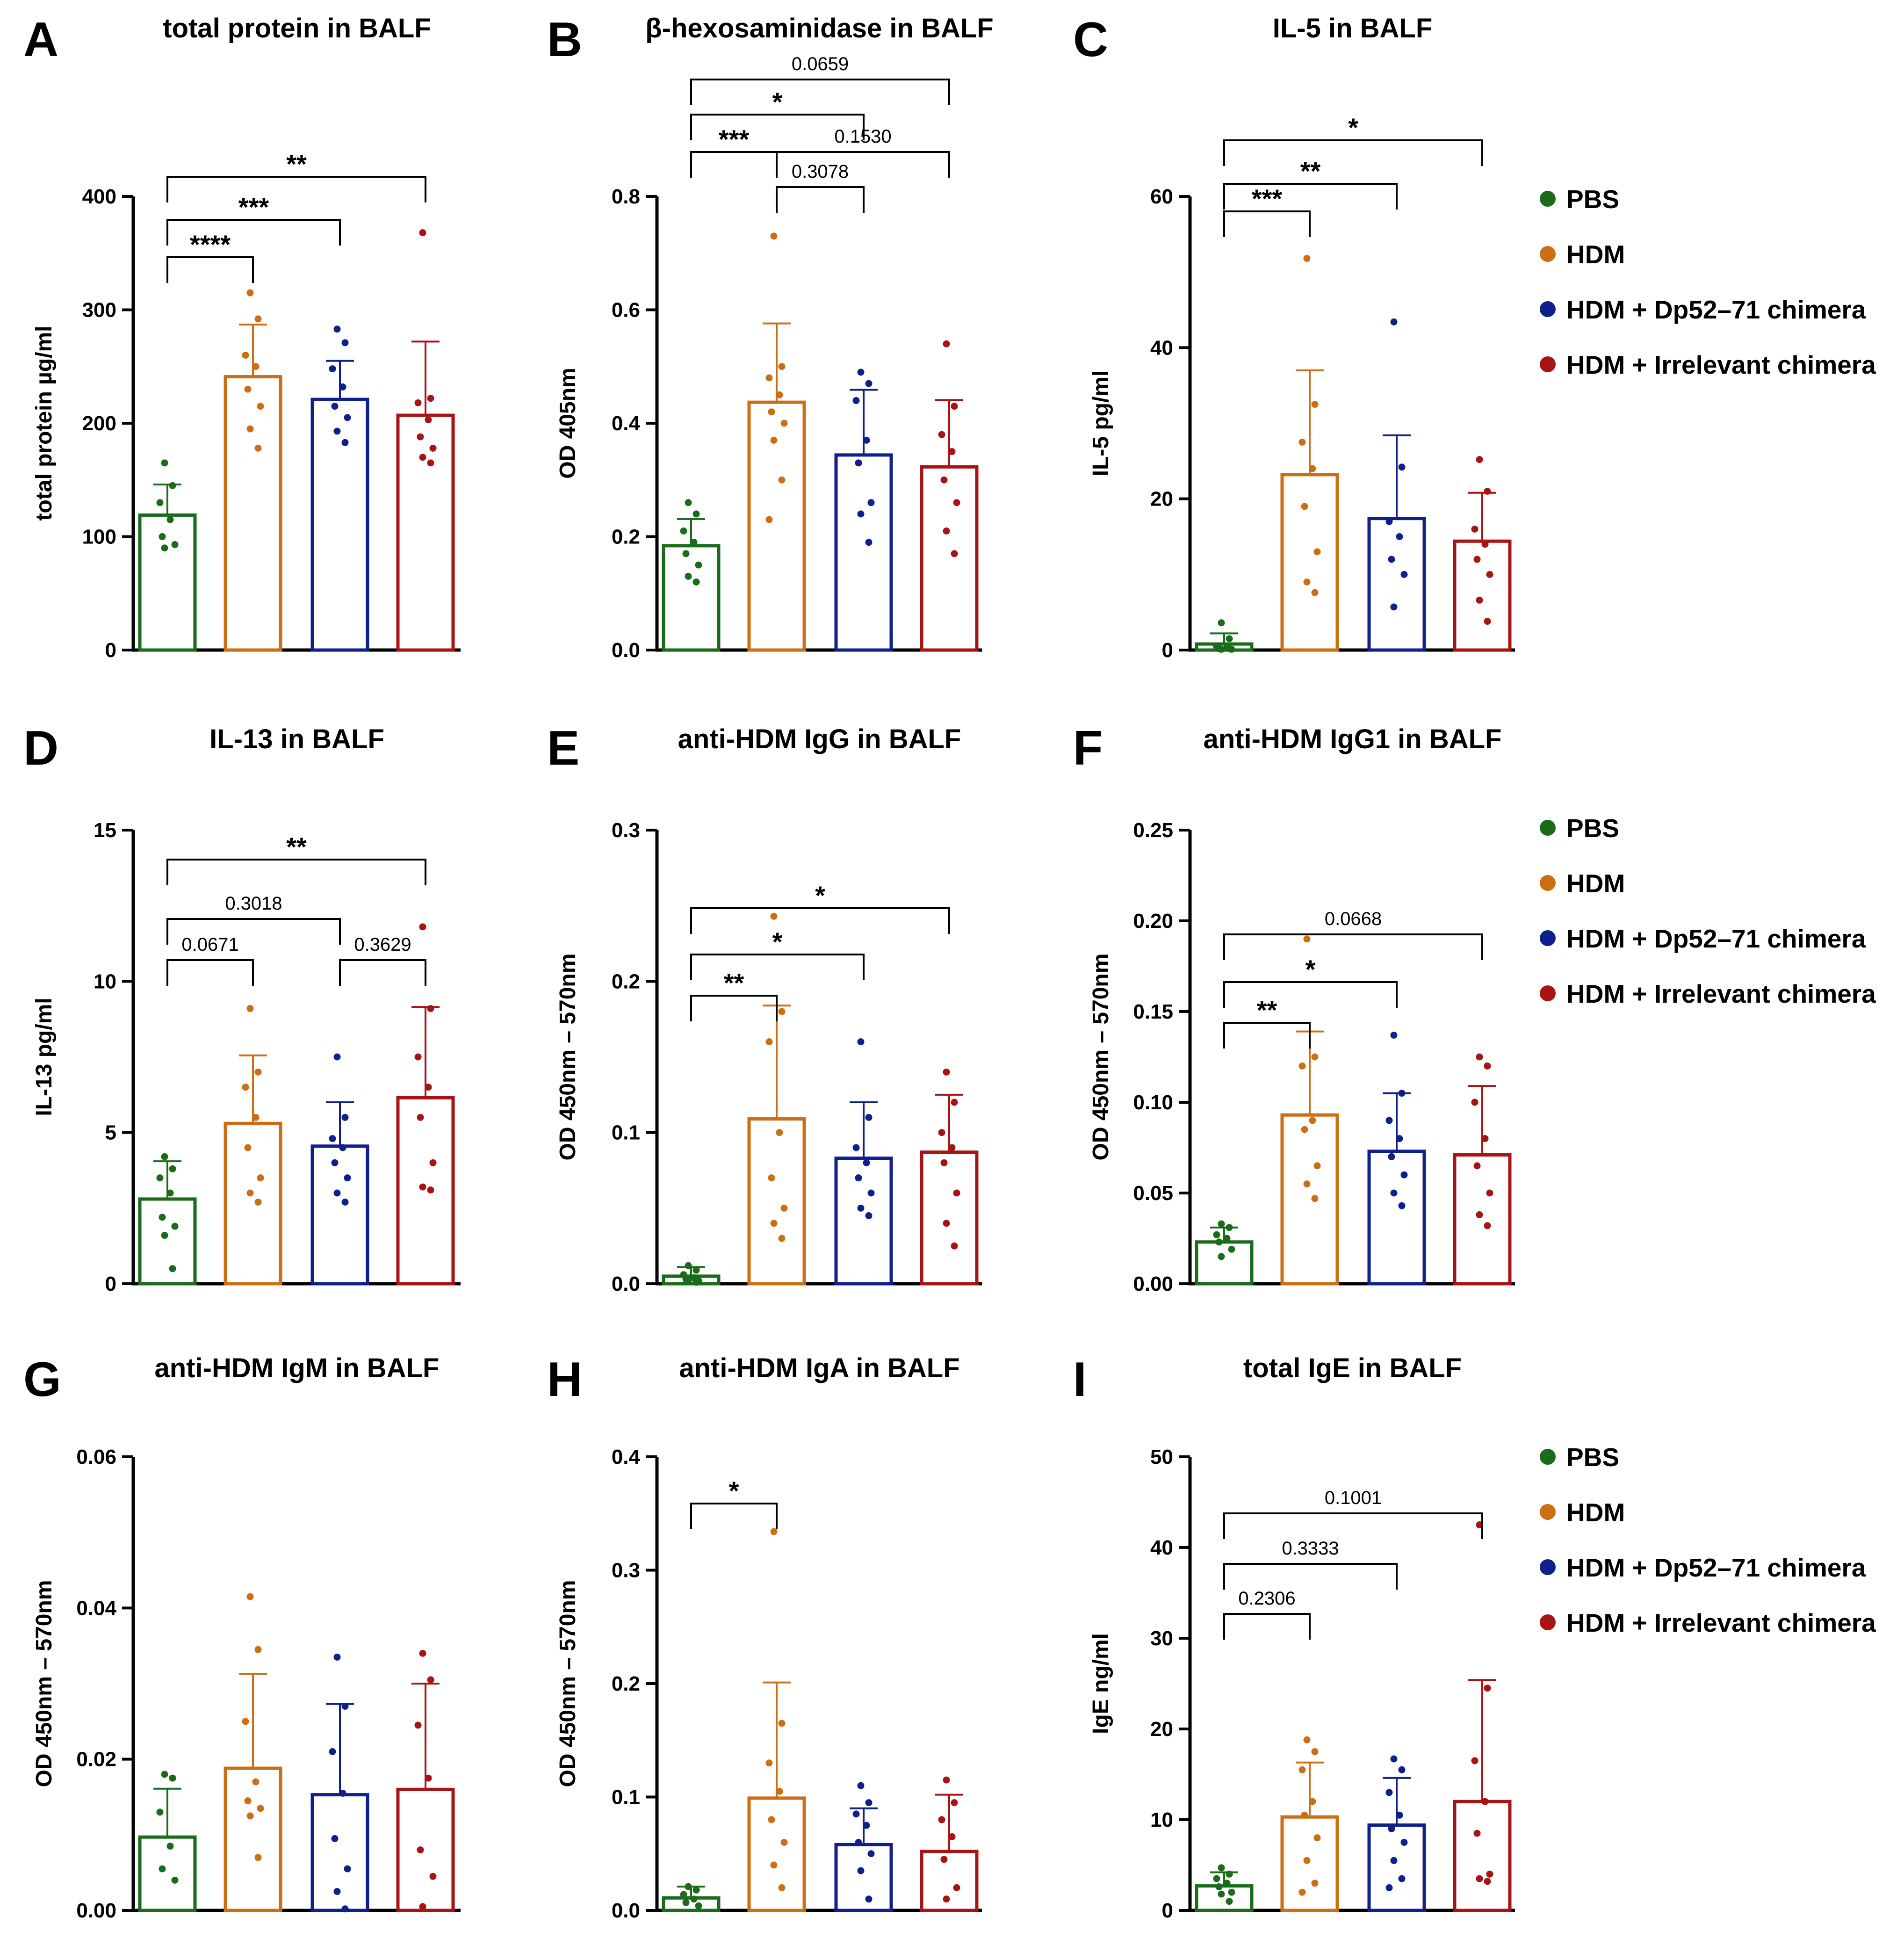  Describe the element at coordinates (1161, 1547) in the screenshot. I see `y-tick-label: 40` at that location.